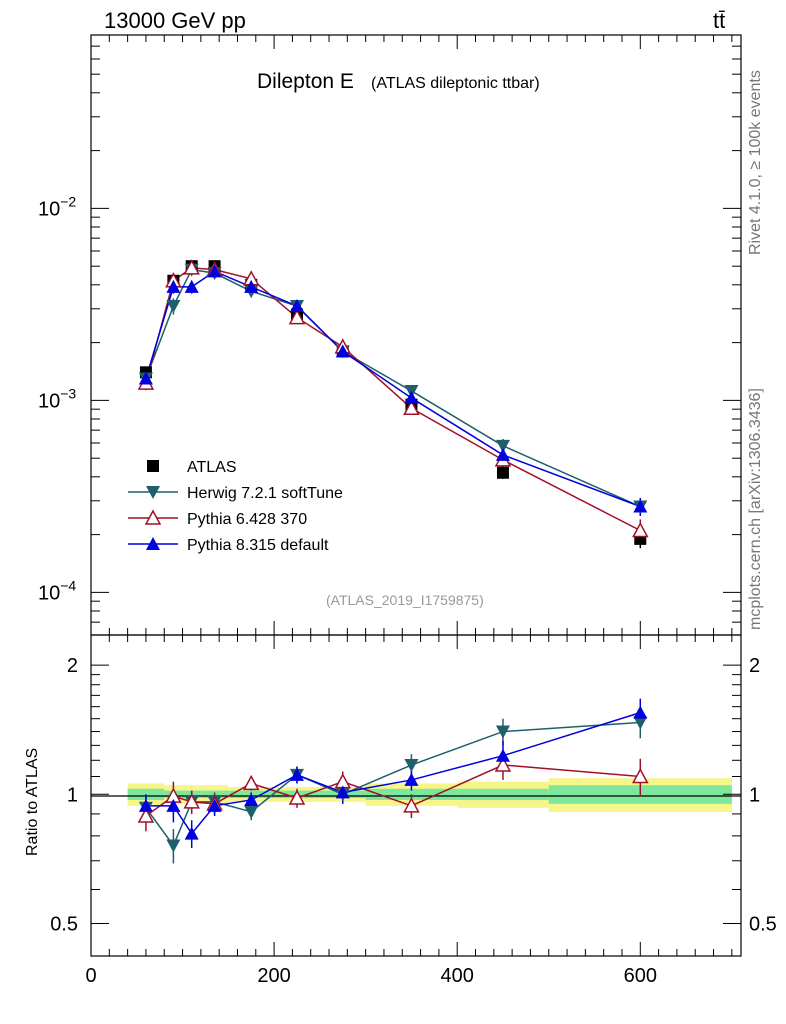 This screenshot has height=1024, width=786. I want to click on plot-title: Dilepton E, so click(305, 81).